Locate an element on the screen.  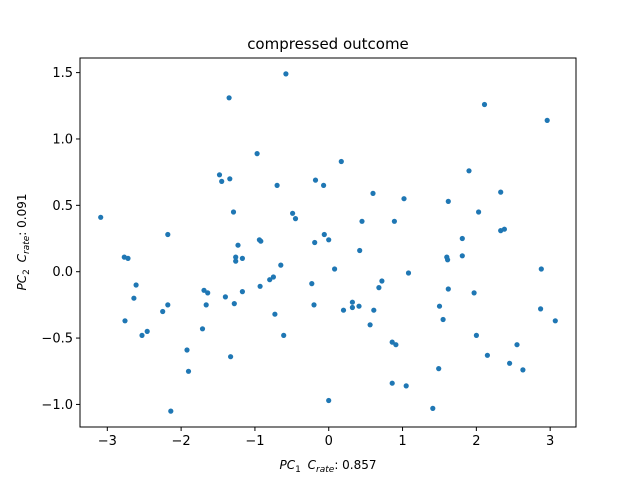
x-axis-ticks: −3 −2 −1 0 1 2 3 is located at coordinates (326, 438).